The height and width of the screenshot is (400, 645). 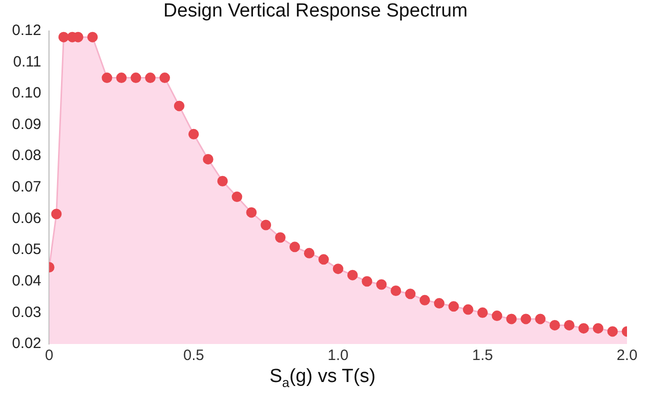 I want to click on y-tick-label: 0.03, so click(x=27, y=312).